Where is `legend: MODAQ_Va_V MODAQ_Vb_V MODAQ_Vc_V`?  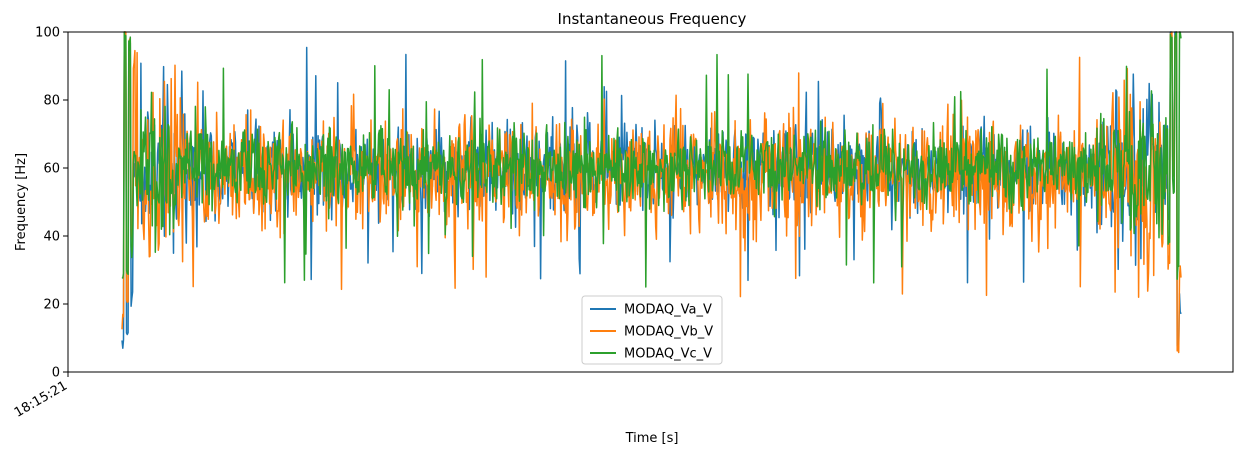
legend: MODAQ_Va_V MODAQ_Vb_V MODAQ_Vc_V is located at coordinates (652, 330).